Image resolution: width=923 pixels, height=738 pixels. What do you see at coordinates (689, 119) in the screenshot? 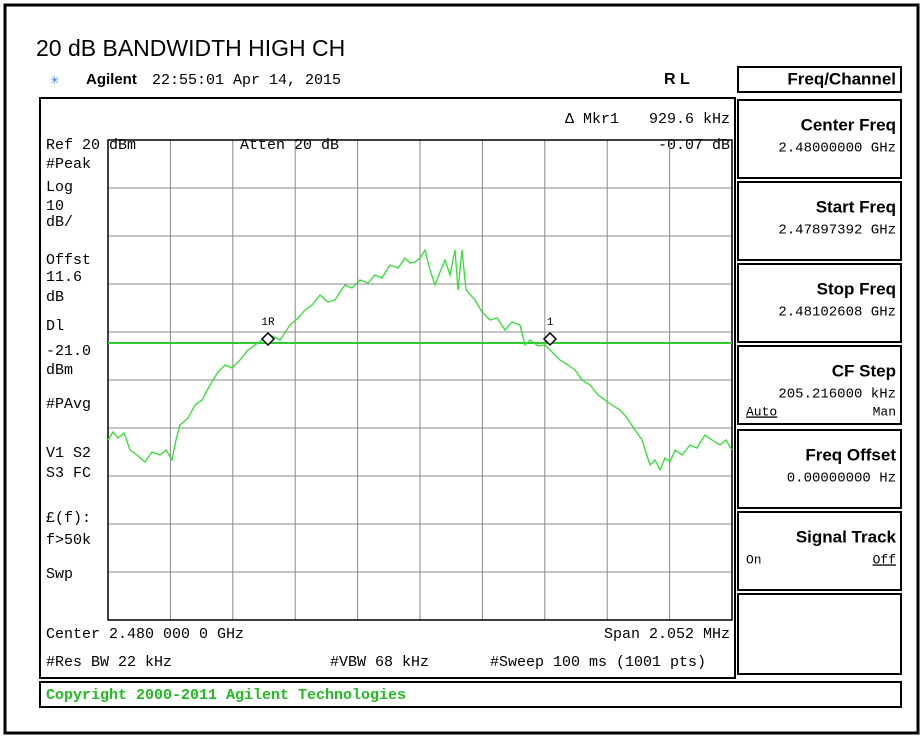
I see `marker-freq: 929.6 kHz` at bounding box center [689, 119].